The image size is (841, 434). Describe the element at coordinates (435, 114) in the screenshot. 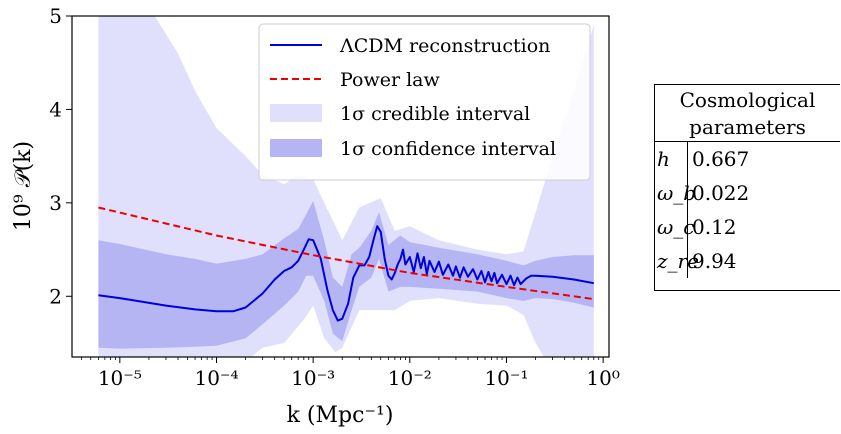

I see `legend-label-credible: 1σ credible interval` at that location.